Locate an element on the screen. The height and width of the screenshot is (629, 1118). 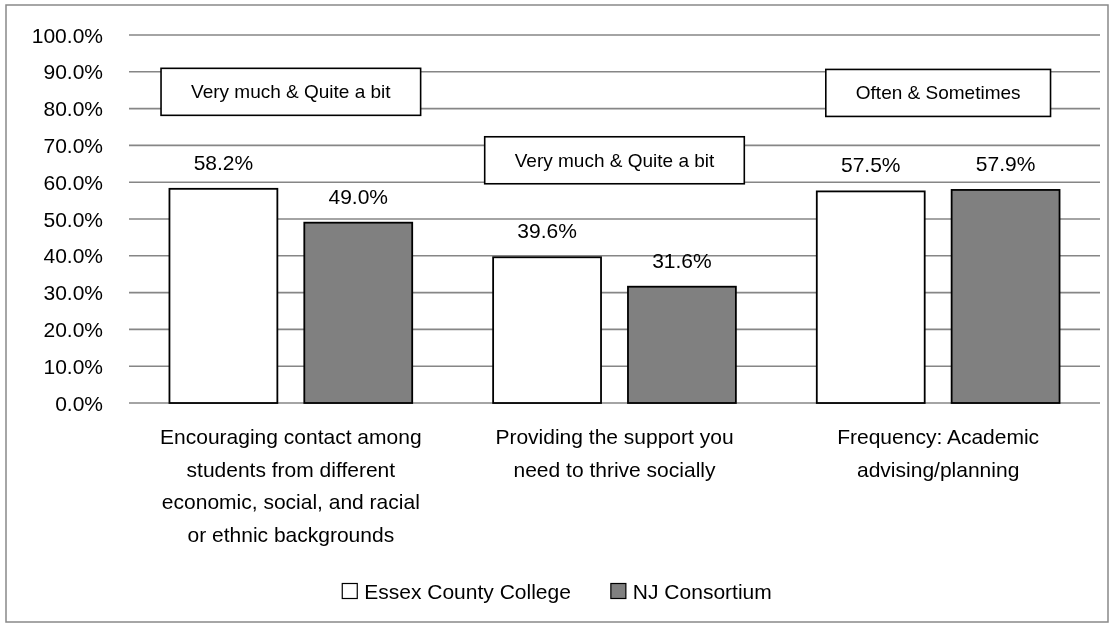
y-tick-label: 70.0% is located at coordinates (73, 145).